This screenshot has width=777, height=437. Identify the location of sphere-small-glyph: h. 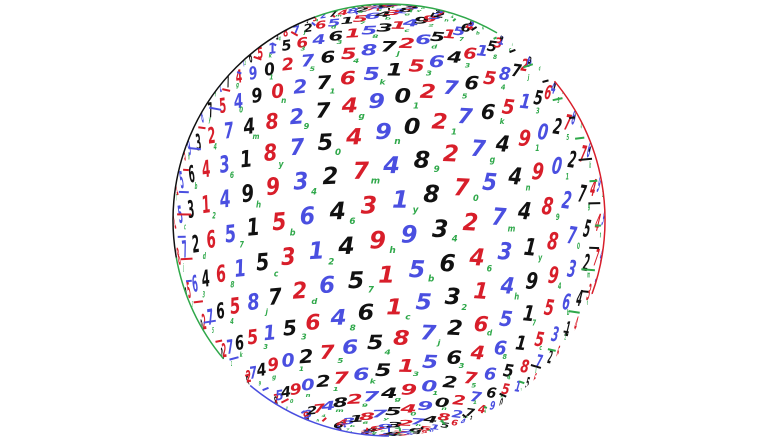
(446, 21).